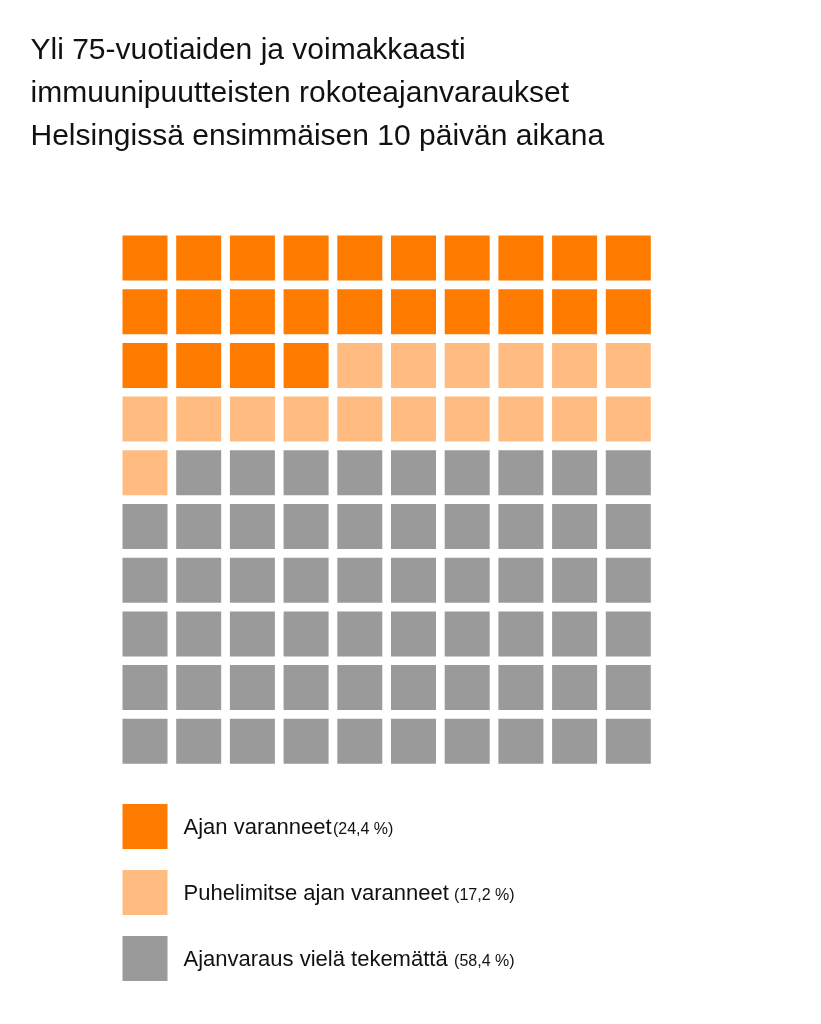 This screenshot has height=1024, width=821. What do you see at coordinates (484, 894) in the screenshot?
I see `data-label: (17,2 %)` at bounding box center [484, 894].